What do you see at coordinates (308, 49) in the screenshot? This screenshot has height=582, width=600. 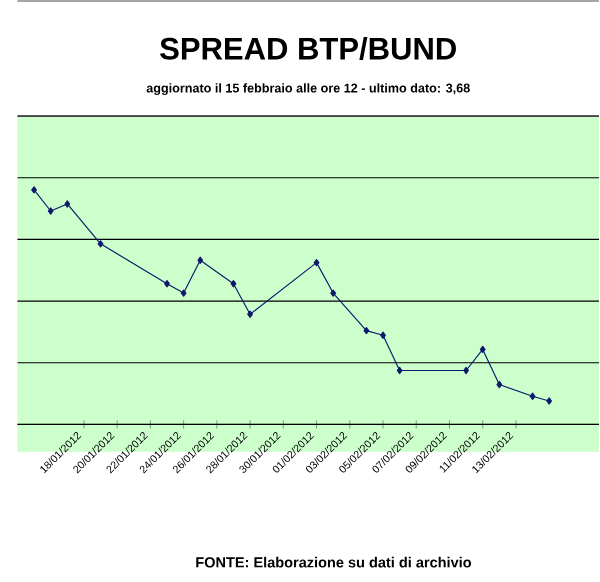 I see `chart-title: SPREAD BTP/BUND` at bounding box center [308, 49].